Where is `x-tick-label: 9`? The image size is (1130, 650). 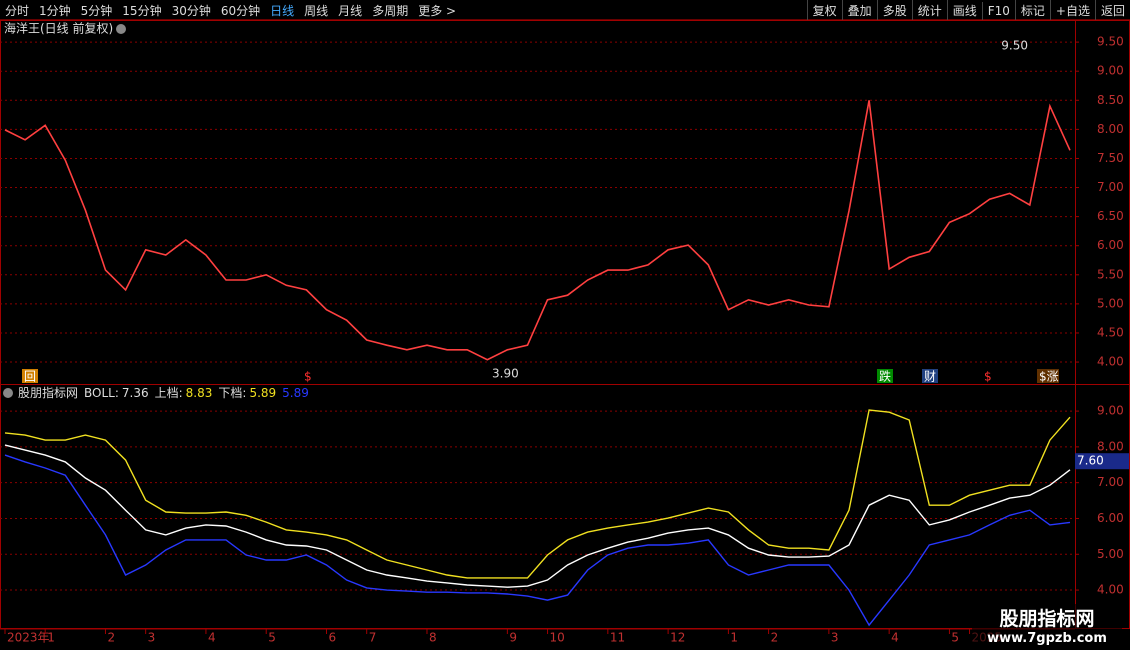 x-tick-label: 9 is located at coordinates (513, 638).